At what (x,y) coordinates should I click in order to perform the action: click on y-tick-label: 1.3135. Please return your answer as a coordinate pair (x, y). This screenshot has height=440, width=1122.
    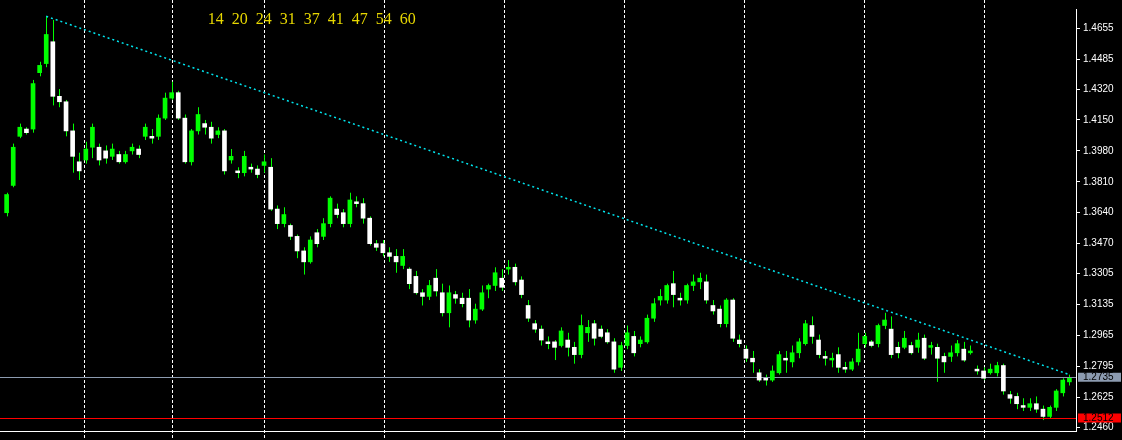
    Looking at the image, I should click on (1099, 304).